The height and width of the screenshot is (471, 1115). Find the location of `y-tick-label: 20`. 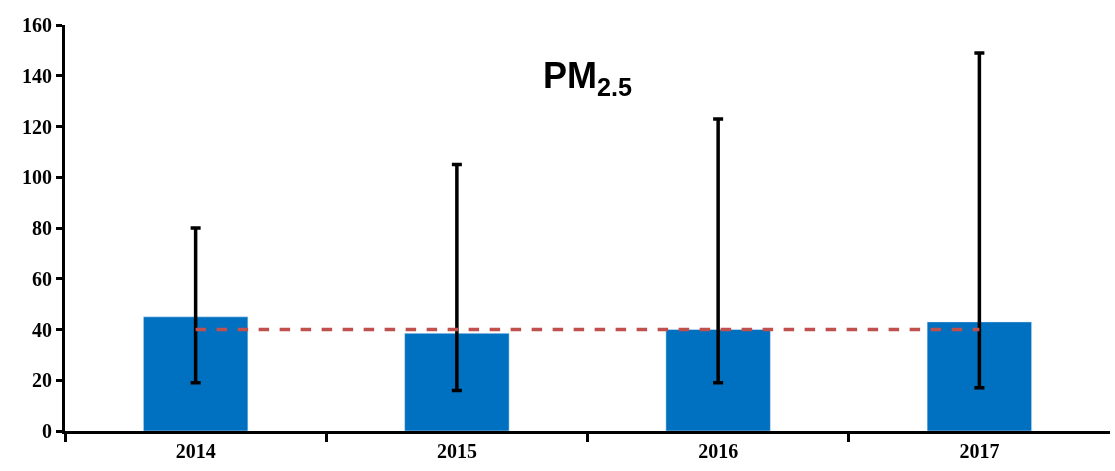

y-tick-label: 20 is located at coordinates (42, 380).